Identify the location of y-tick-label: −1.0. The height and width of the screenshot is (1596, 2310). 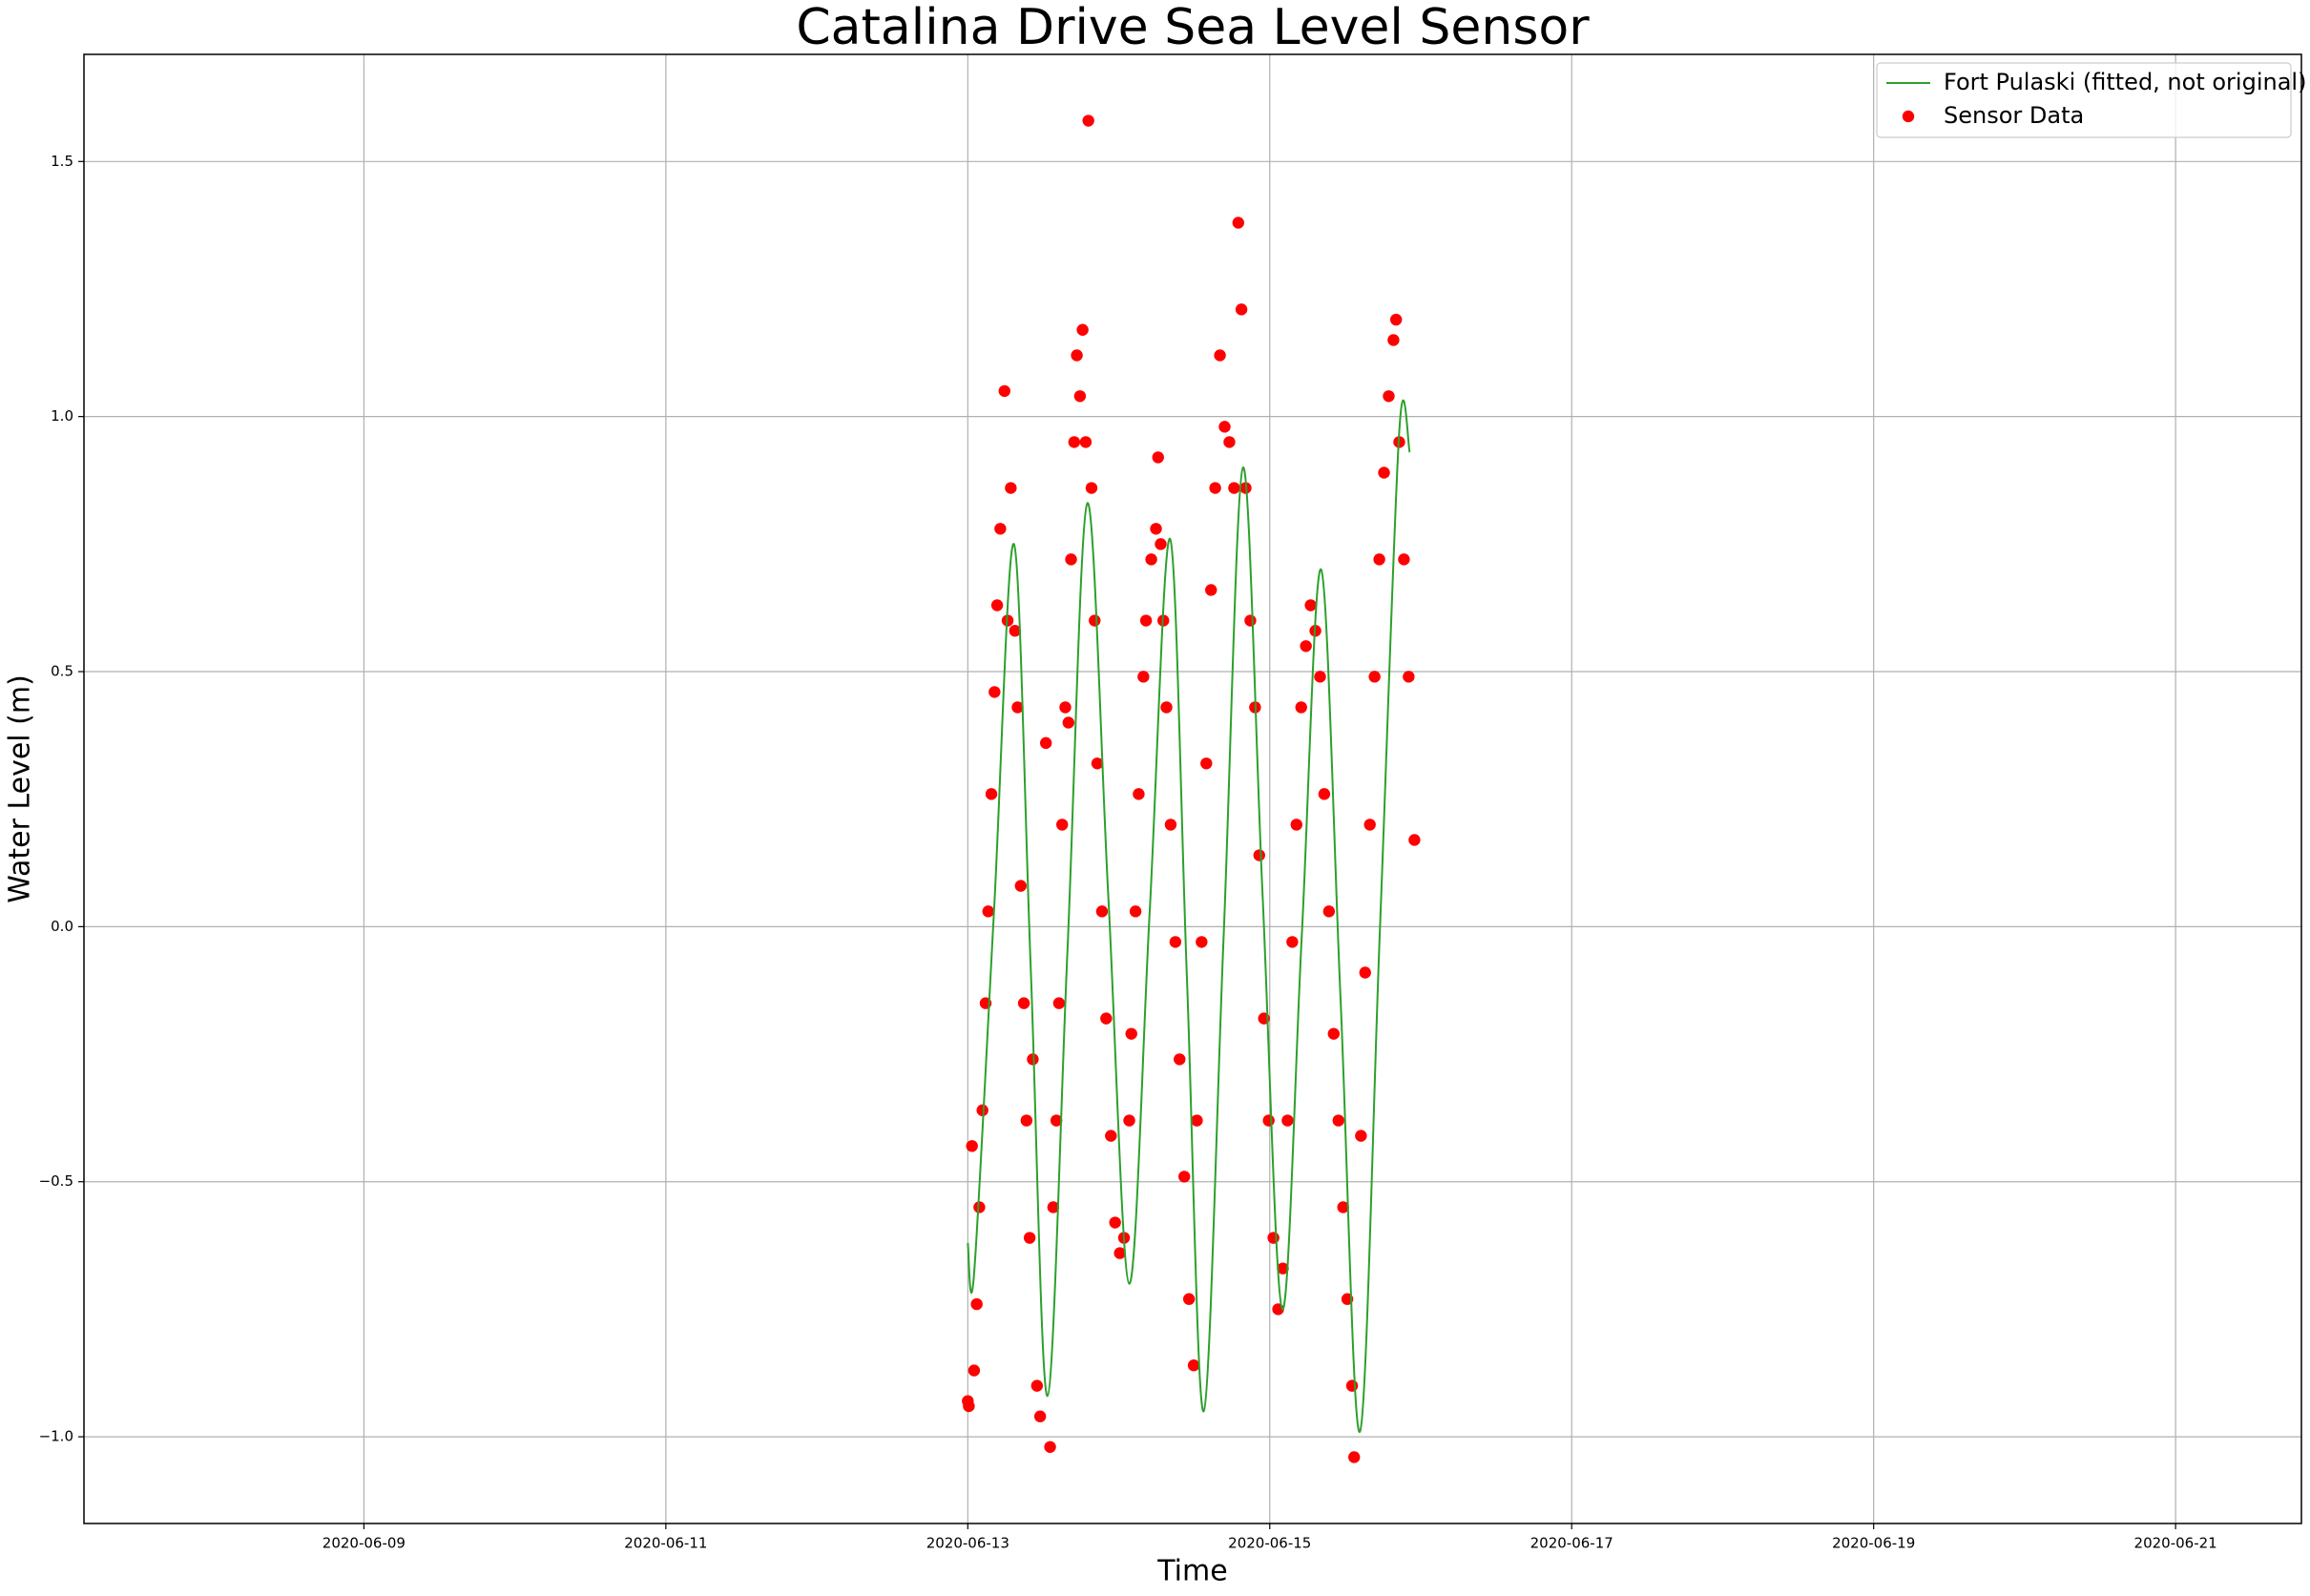
(56, 1437).